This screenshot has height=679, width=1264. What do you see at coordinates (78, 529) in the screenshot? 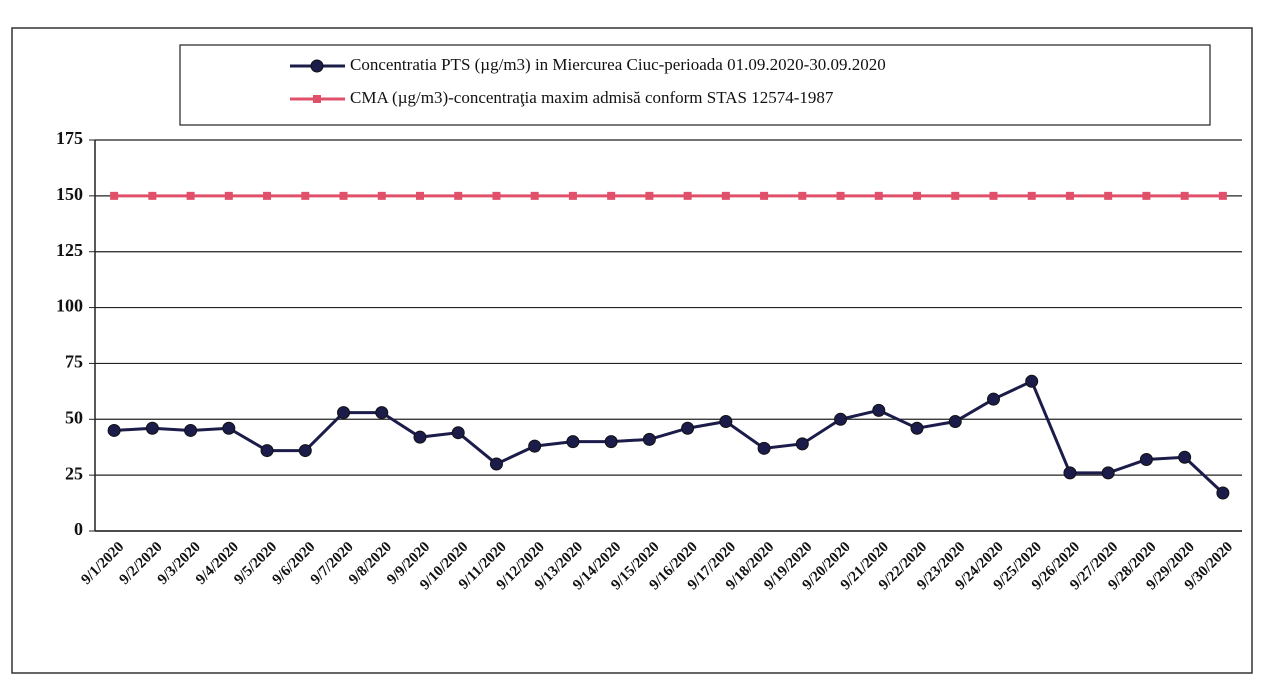
I see `y-tick-label: 0` at bounding box center [78, 529].